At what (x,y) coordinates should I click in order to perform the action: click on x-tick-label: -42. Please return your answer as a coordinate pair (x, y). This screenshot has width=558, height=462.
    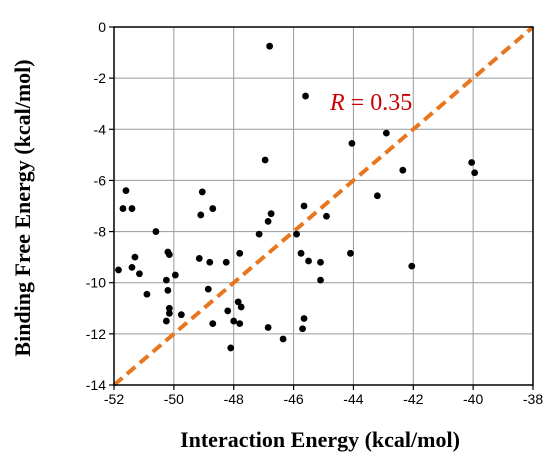
    Looking at the image, I should click on (413, 399).